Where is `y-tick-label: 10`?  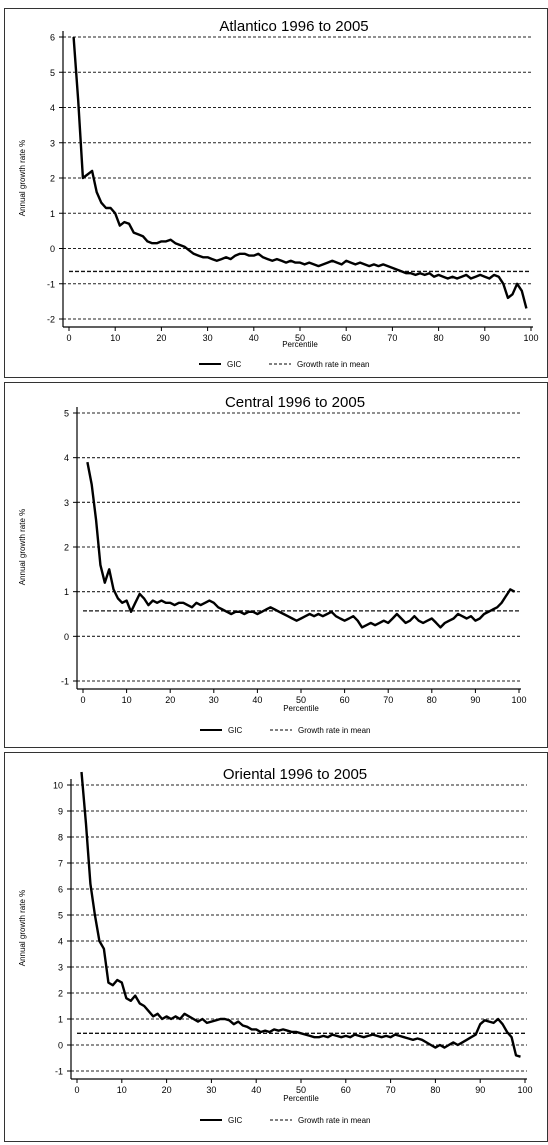
y-tick-label: 10 is located at coordinates (58, 786).